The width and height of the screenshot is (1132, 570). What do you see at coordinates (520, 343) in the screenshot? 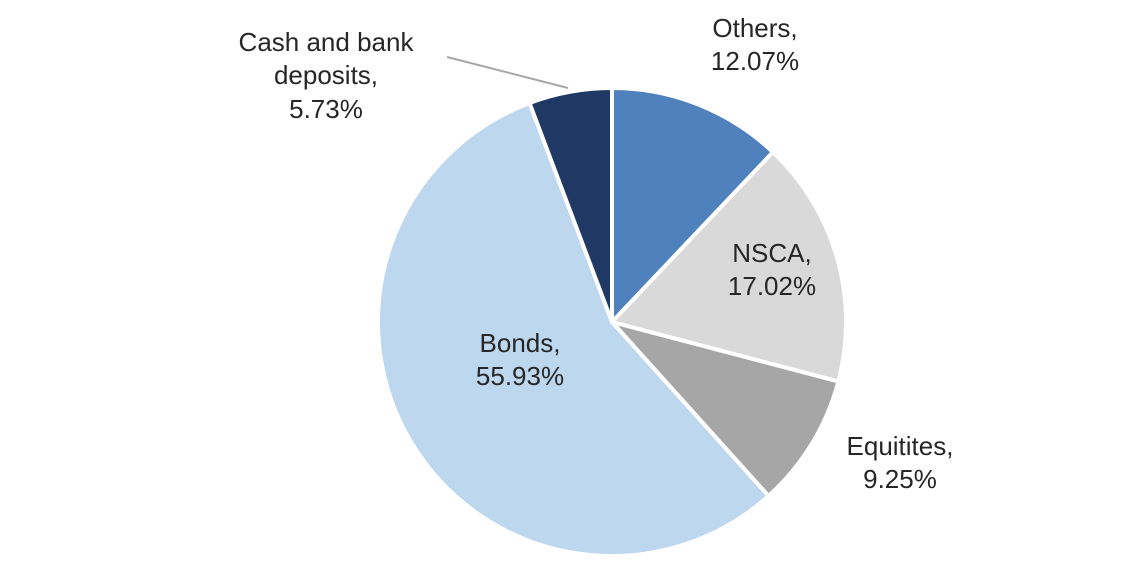
I see `slice-label-bonds-name: Bonds,` at bounding box center [520, 343].